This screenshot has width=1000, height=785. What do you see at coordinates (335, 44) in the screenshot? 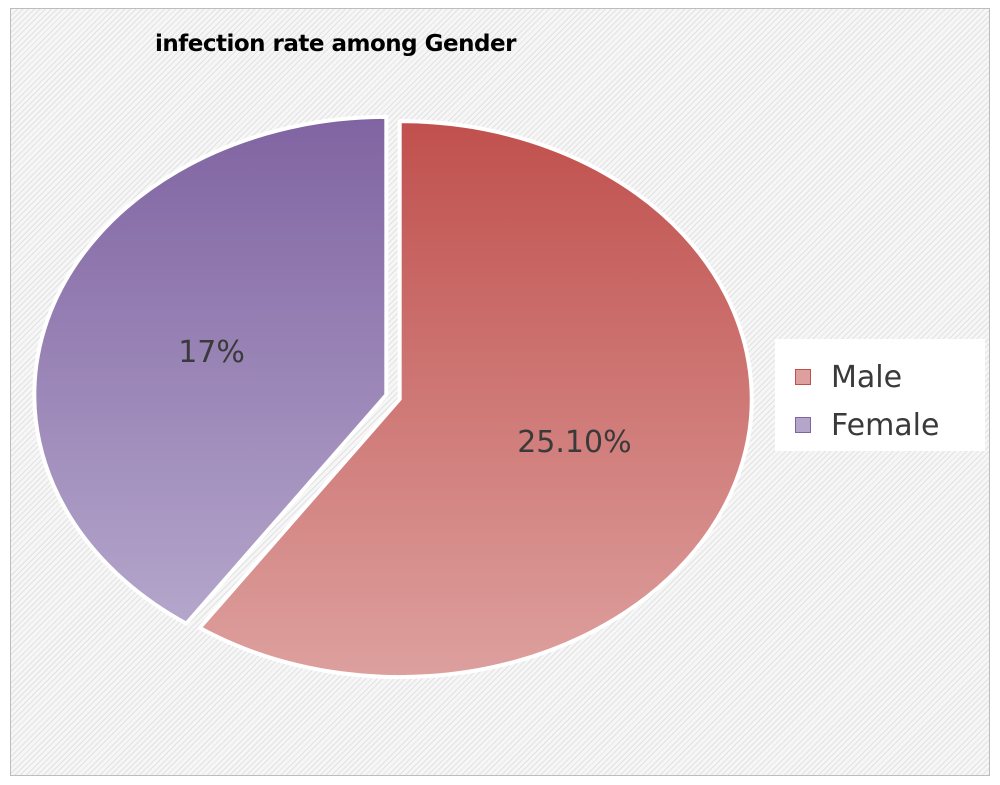
I see `chart-title: infection rate among Gender` at bounding box center [335, 44].